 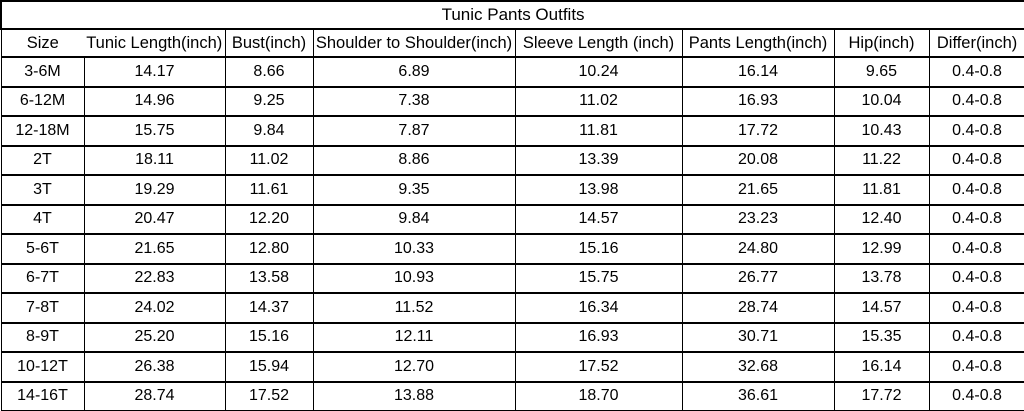 What do you see at coordinates (881, 278) in the screenshot?
I see `value-cell-hip: 13.78` at bounding box center [881, 278].